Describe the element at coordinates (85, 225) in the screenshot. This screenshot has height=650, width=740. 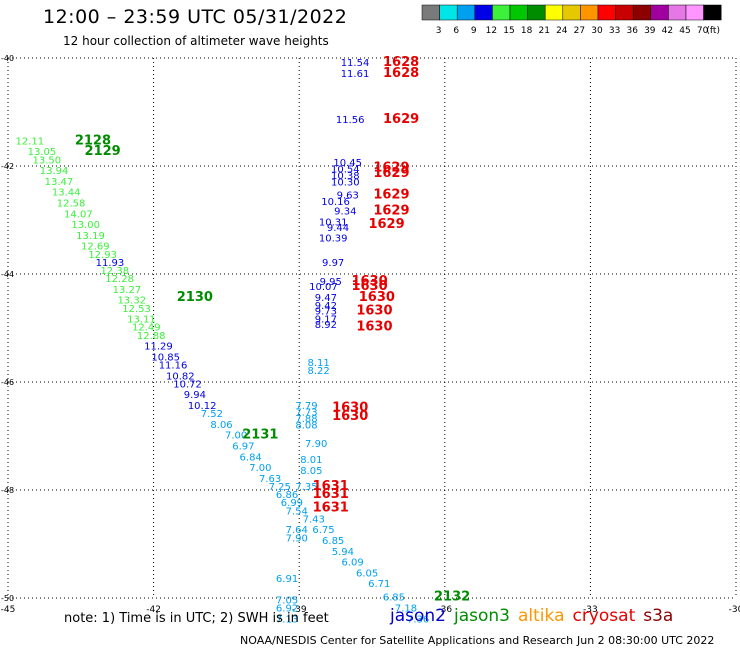
I see `wave-height-label: 13.00` at that location.